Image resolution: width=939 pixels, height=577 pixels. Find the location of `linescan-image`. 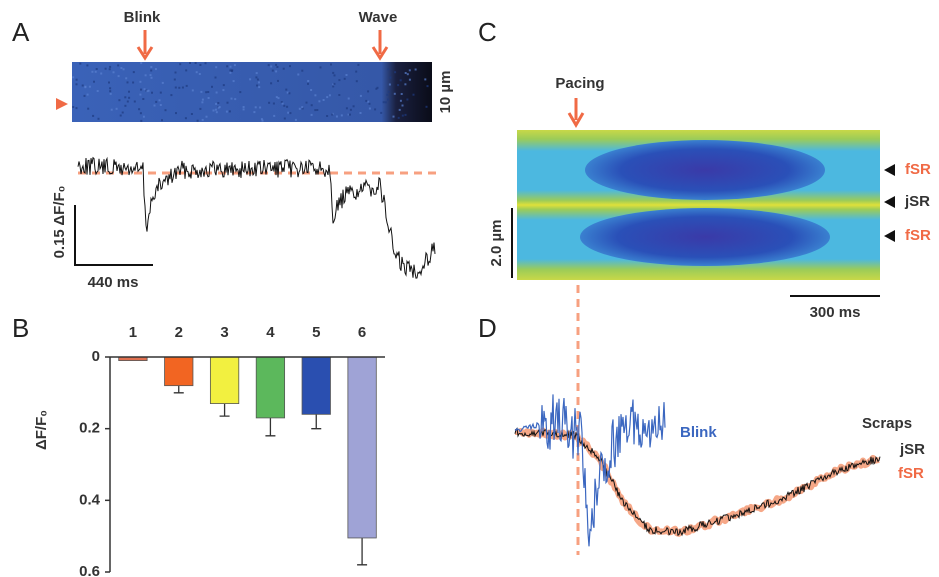

linescan-image is located at coordinates (252, 92).